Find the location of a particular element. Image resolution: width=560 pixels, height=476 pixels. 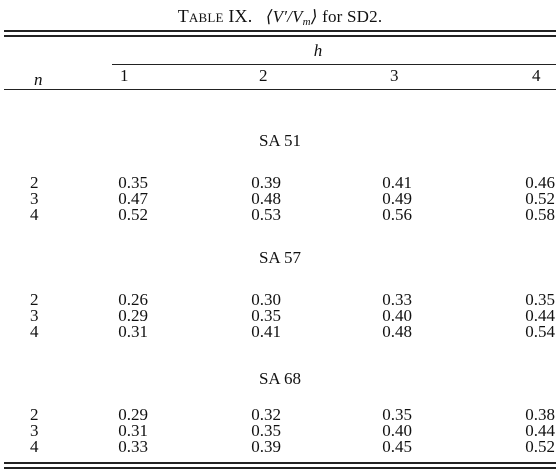

table-cell: 0.45 is located at coordinates (397, 446).